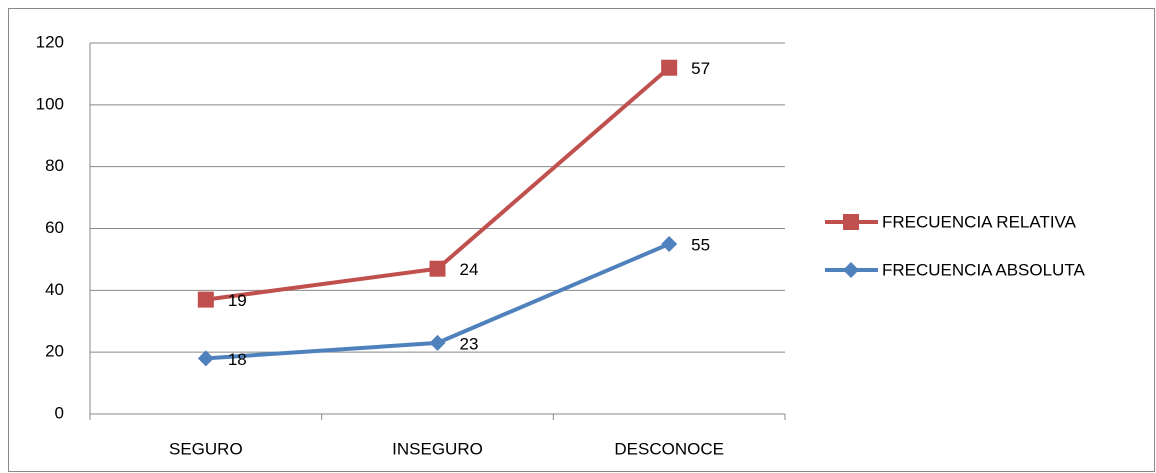 The height and width of the screenshot is (473, 1156). I want to click on x-tick-label: SEGURO, so click(206, 448).